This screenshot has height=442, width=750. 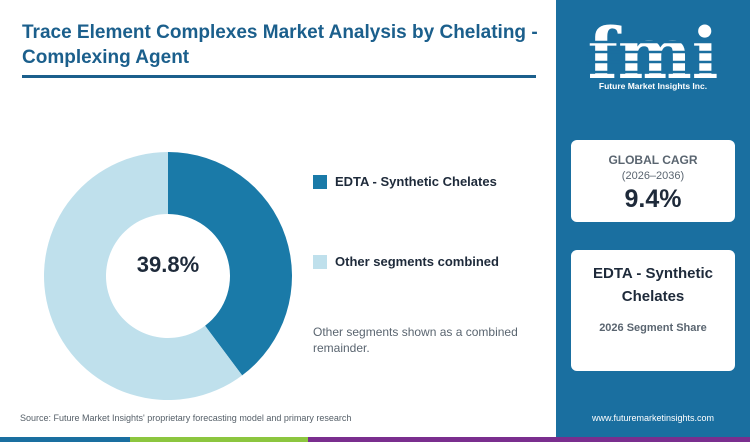 What do you see at coordinates (653, 199) in the screenshot?
I see `cagr-value: 9.4%` at bounding box center [653, 199].